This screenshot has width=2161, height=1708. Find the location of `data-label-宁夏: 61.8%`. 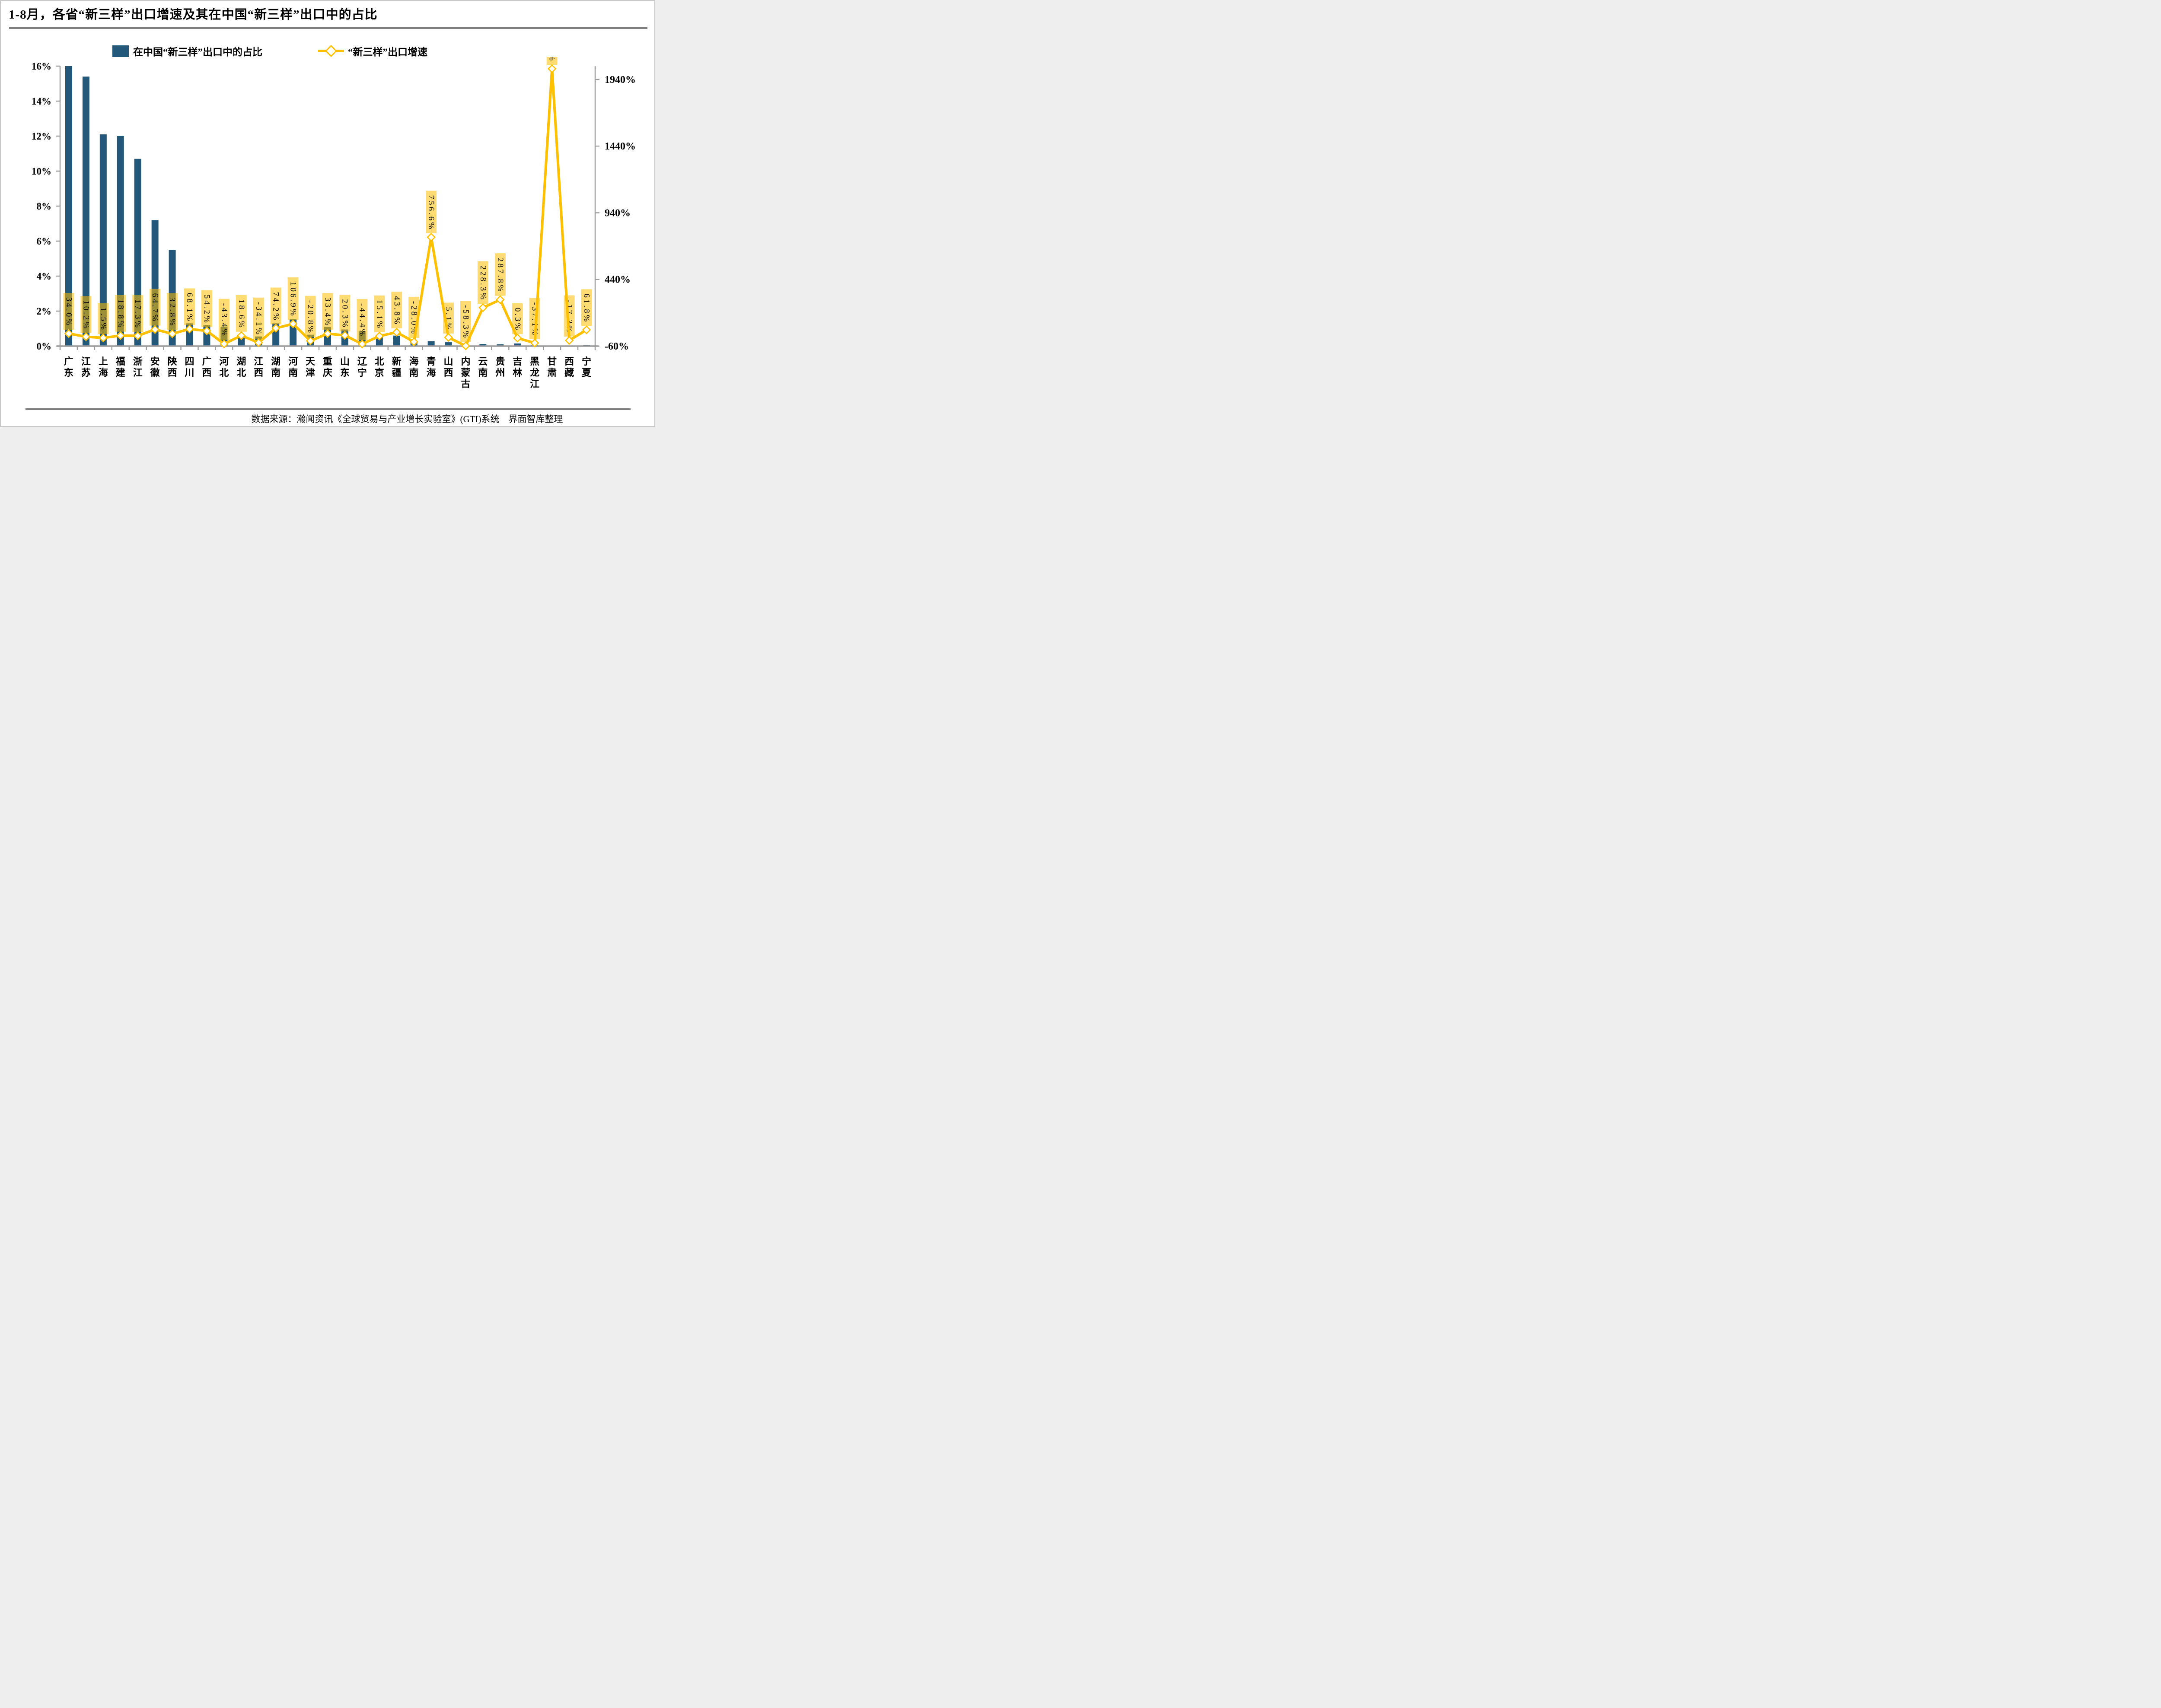

data-label-宁夏: 61.8% is located at coordinates (586, 308).